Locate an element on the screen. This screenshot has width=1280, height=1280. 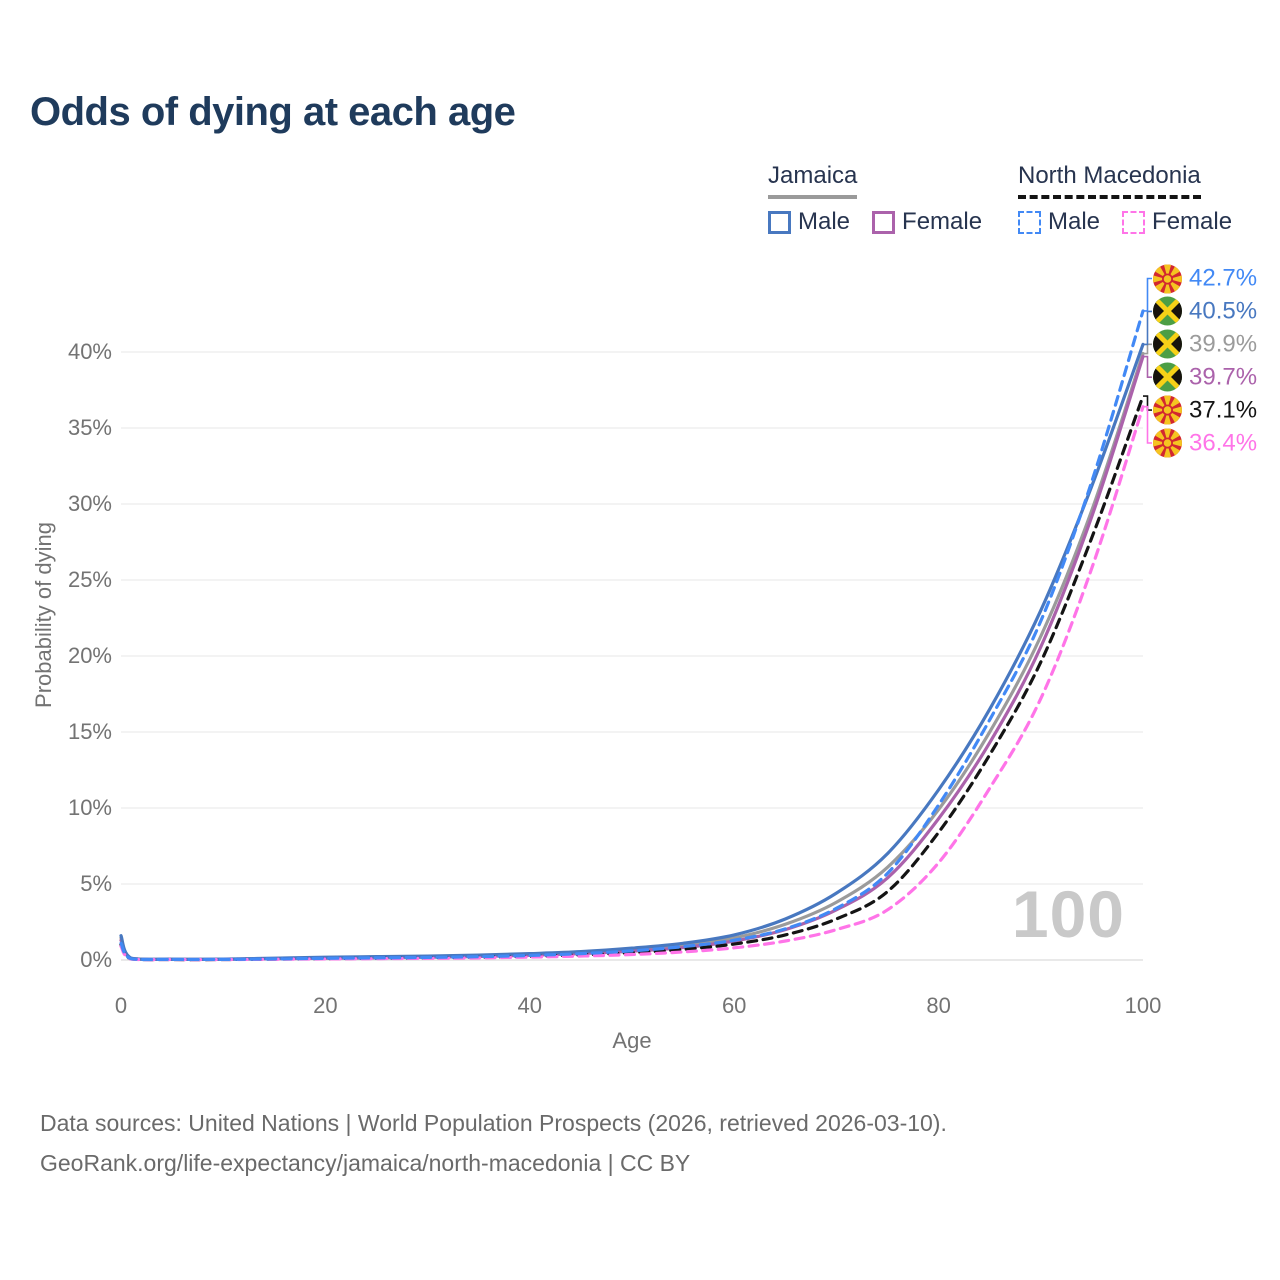
end-label-north-macedonia: 37.1% is located at coordinates (1205, 410).